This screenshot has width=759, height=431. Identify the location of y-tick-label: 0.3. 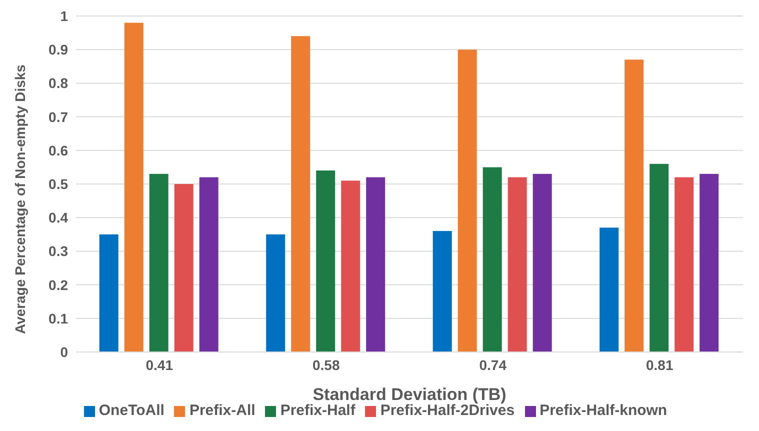
(58, 251).